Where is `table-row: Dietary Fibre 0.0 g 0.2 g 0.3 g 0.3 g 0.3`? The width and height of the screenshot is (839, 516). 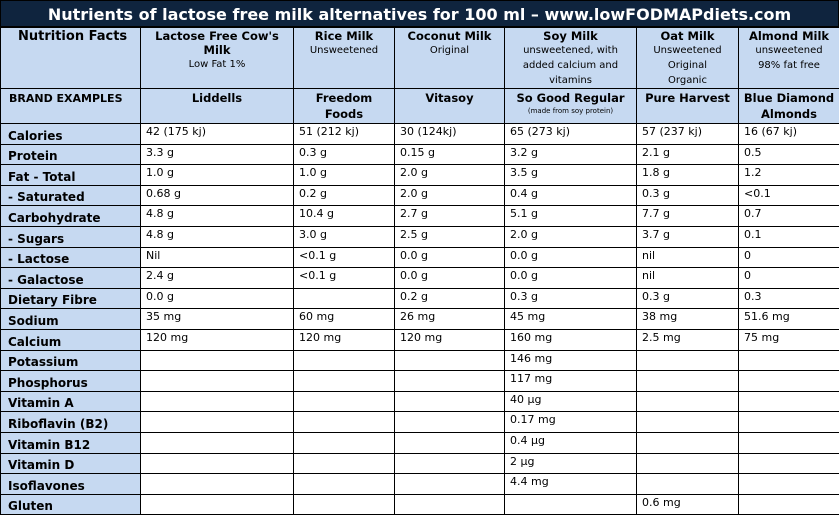
table-row: Dietary Fibre 0.0 g 0.2 g 0.3 g 0.3 g 0.3 is located at coordinates (419, 298).